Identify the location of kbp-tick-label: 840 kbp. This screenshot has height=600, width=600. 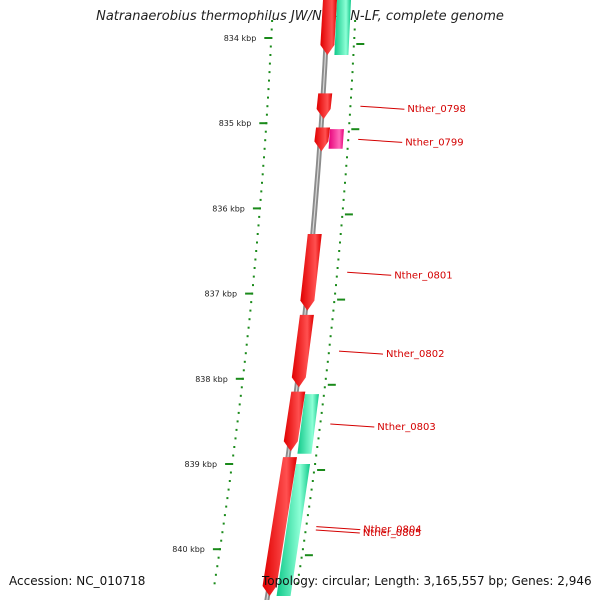
(188, 549).